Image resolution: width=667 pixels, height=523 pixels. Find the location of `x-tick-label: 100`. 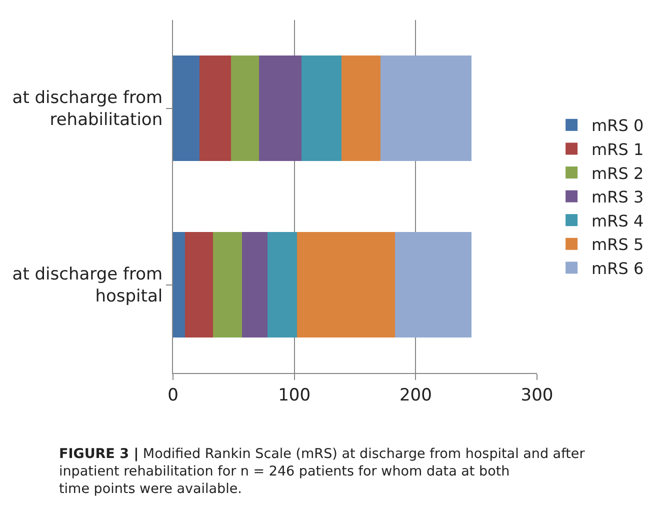

x-tick-label: 100 is located at coordinates (294, 395).